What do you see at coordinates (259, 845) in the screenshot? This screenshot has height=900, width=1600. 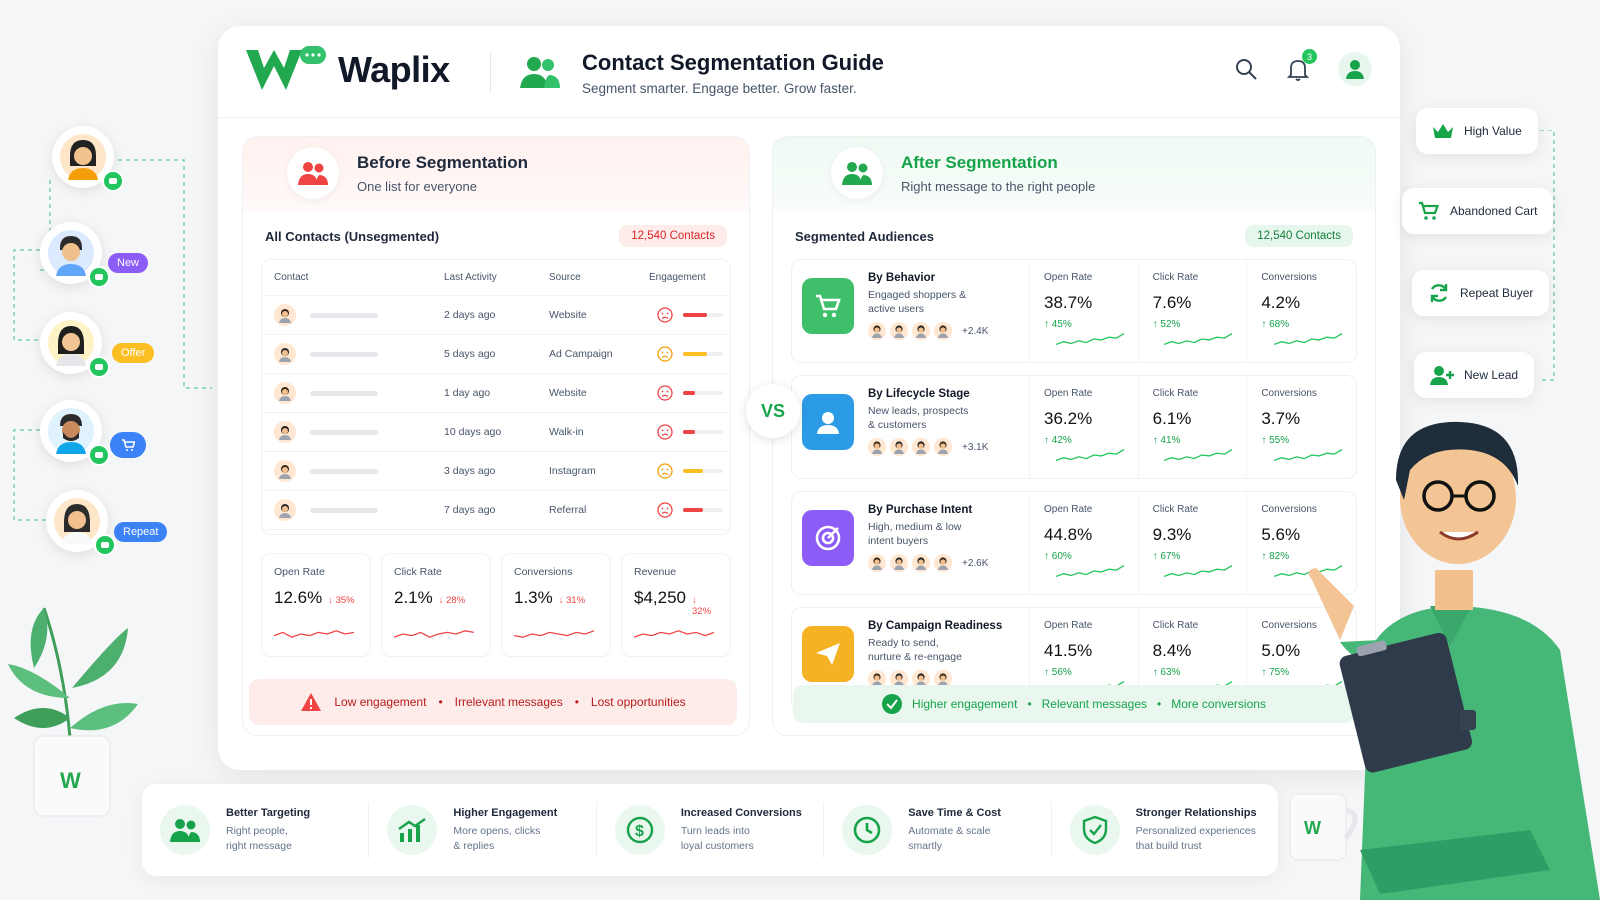 I see `benefit-line: right message` at bounding box center [259, 845].